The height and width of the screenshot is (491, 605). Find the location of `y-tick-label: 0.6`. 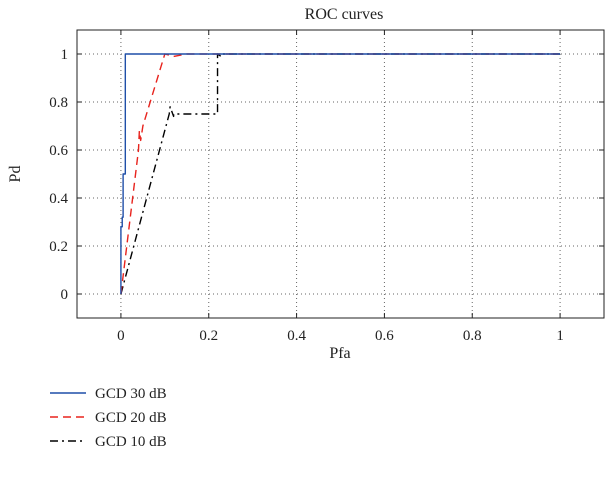

y-tick-label: 0.6 is located at coordinates (58, 151).